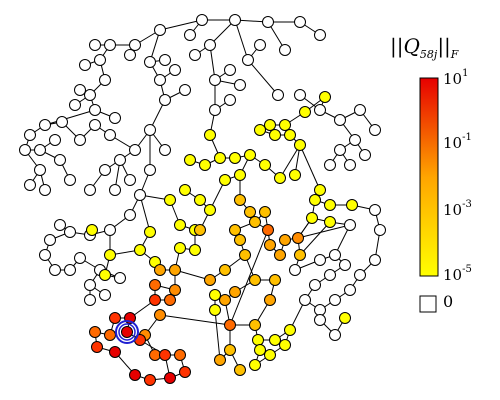 The image size is (500, 400). Describe the element at coordinates (457, 274) in the screenshot. I see `colorbar-tick-3: 10⁻⁵` at that location.